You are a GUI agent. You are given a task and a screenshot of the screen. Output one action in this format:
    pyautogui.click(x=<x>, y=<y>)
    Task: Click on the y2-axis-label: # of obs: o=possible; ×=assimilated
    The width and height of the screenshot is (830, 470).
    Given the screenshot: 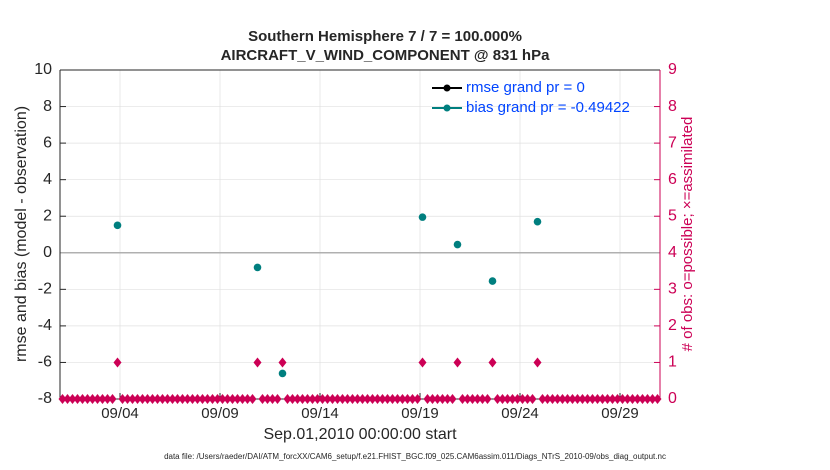 What is the action you would take?
    pyautogui.click(x=687, y=234)
    